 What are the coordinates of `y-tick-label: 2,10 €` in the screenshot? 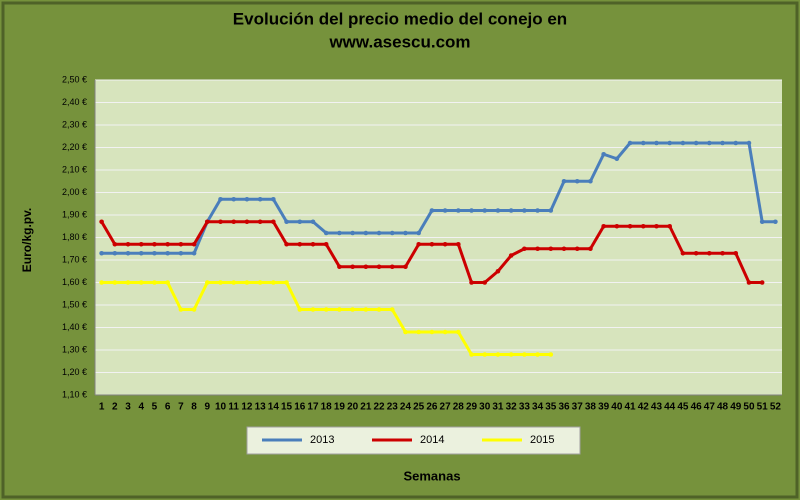 It's located at (74, 169).